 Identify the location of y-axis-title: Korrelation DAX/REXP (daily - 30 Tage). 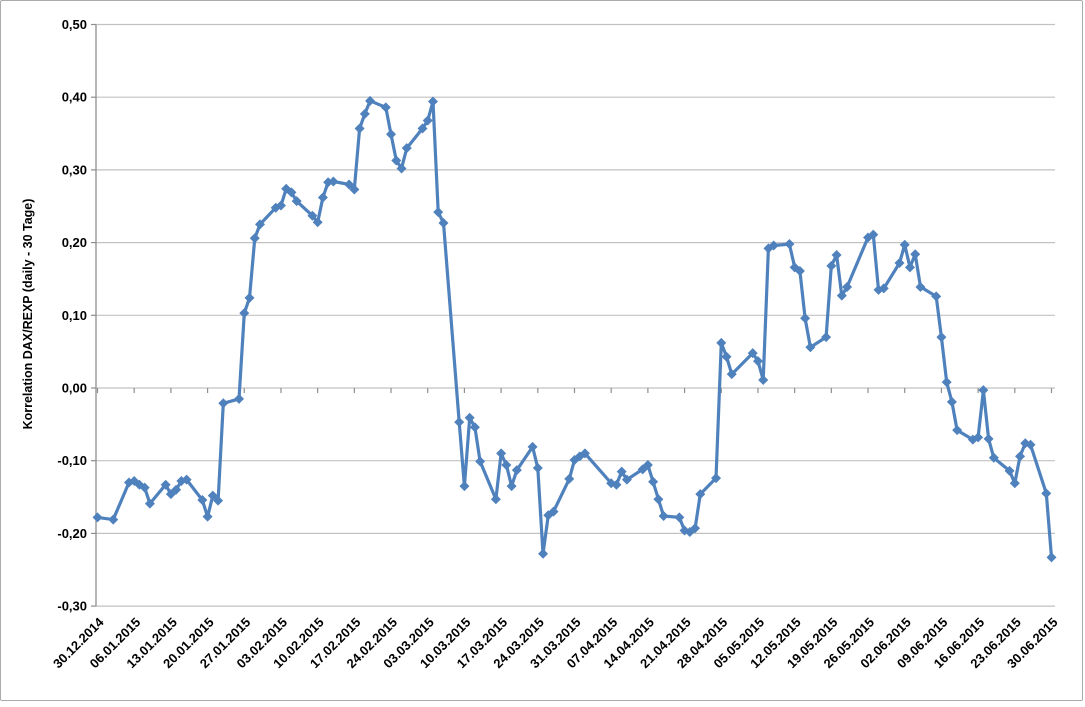
(28, 314).